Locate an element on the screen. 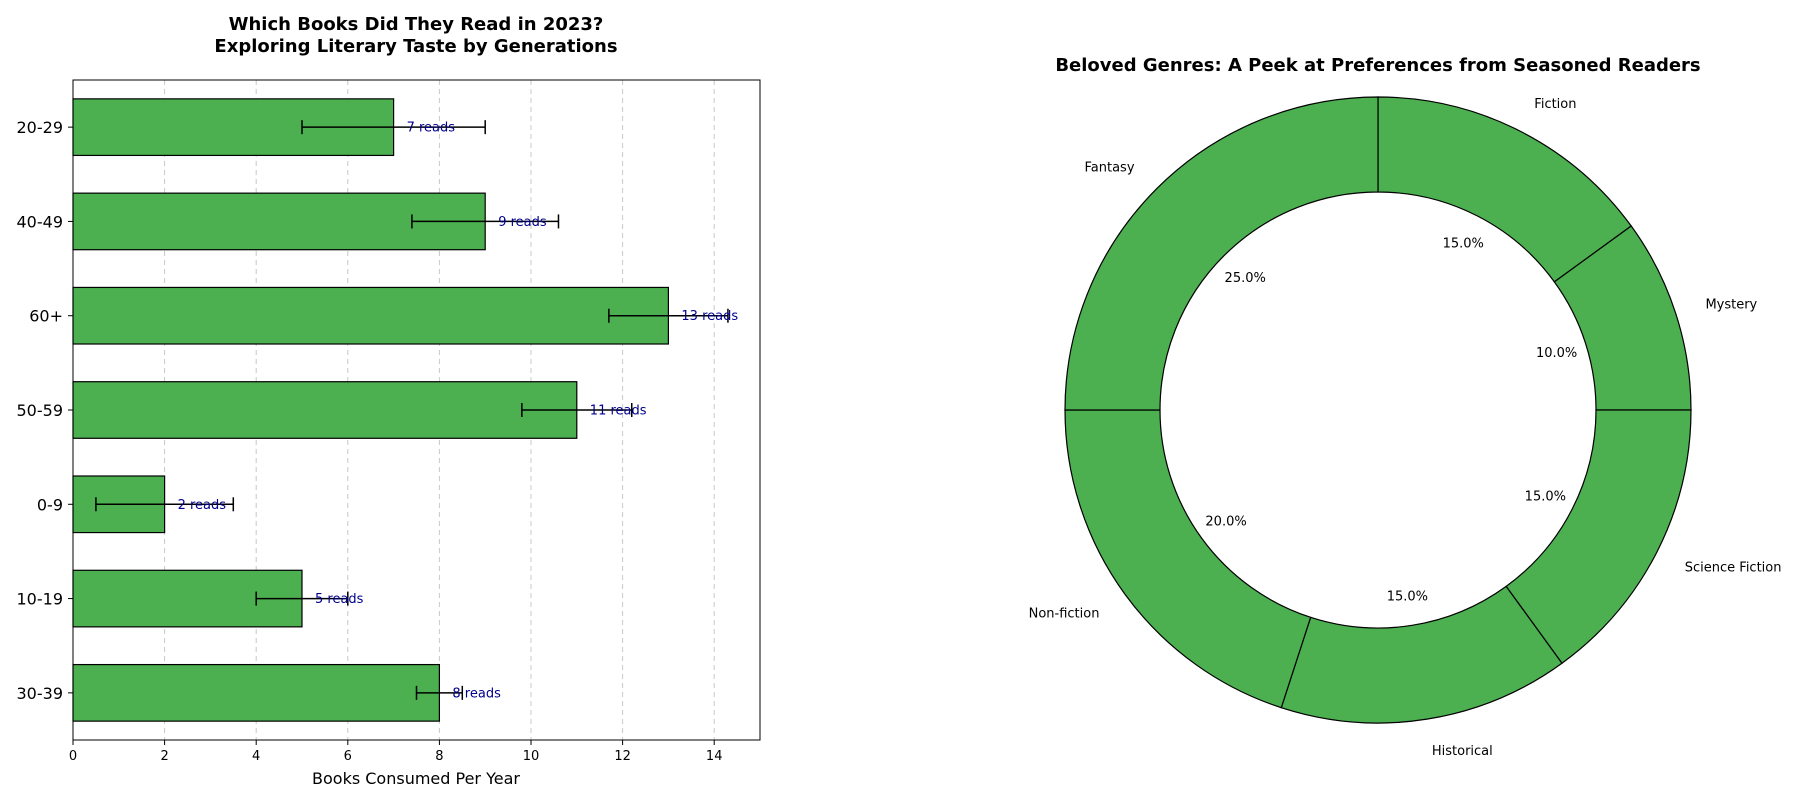 This screenshot has height=800, width=1800. x-tick-label: 0 is located at coordinates (73, 756).